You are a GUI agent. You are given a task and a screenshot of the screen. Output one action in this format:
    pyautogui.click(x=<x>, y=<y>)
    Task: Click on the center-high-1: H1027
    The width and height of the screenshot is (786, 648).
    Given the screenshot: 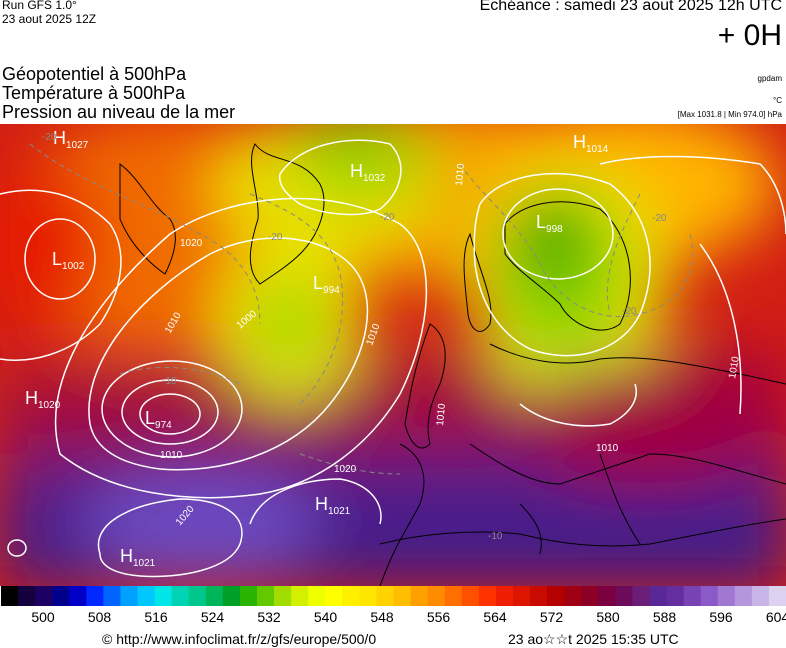 What is the action you would take?
    pyautogui.click(x=71, y=139)
    